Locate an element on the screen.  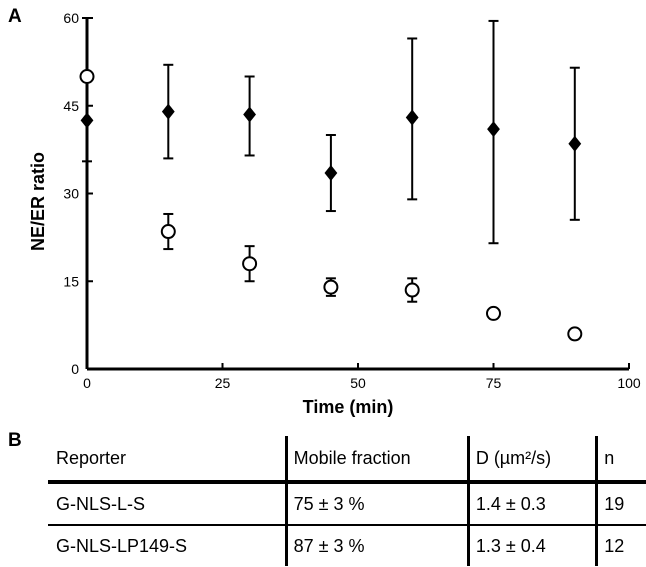
cell-reporter: G-NLS-L-S is located at coordinates (167, 504).